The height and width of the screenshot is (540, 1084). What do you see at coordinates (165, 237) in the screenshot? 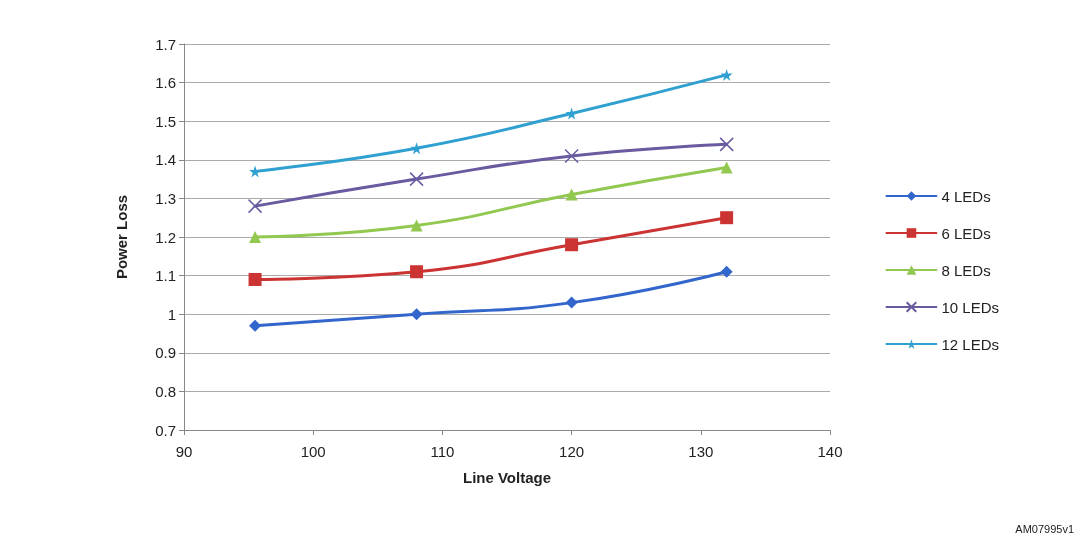
I see `y-tick-label: 1.2` at bounding box center [165, 237].